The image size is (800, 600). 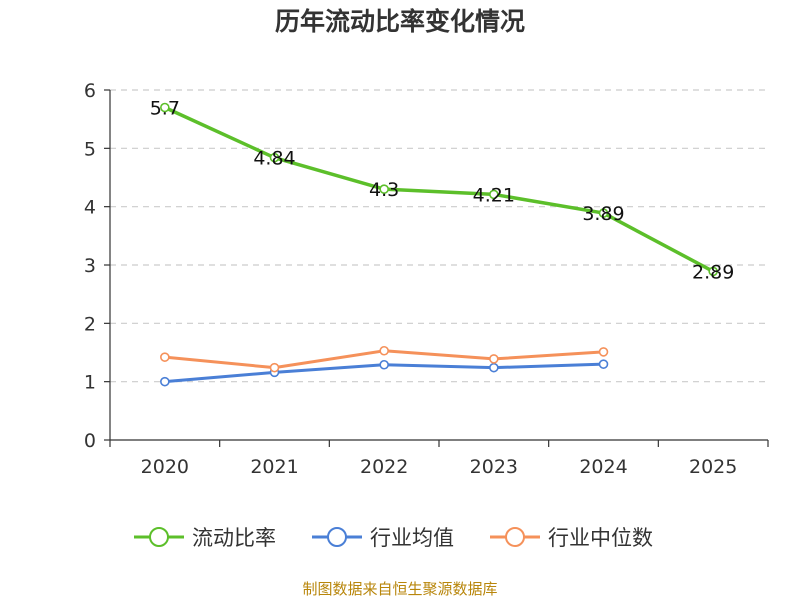 I want to click on y-tick-label: 3, so click(x=90, y=266).